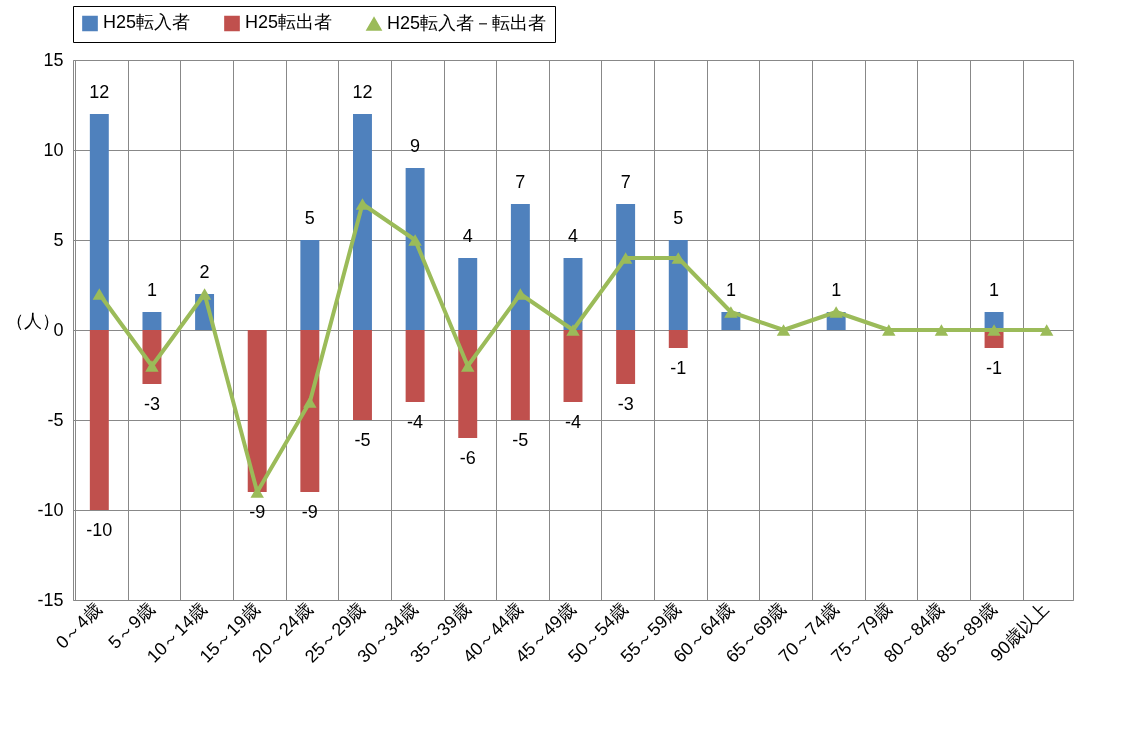 The height and width of the screenshot is (740, 1138). What do you see at coordinates (50, 599) in the screenshot?
I see `y-tick-label: -15` at bounding box center [50, 599].